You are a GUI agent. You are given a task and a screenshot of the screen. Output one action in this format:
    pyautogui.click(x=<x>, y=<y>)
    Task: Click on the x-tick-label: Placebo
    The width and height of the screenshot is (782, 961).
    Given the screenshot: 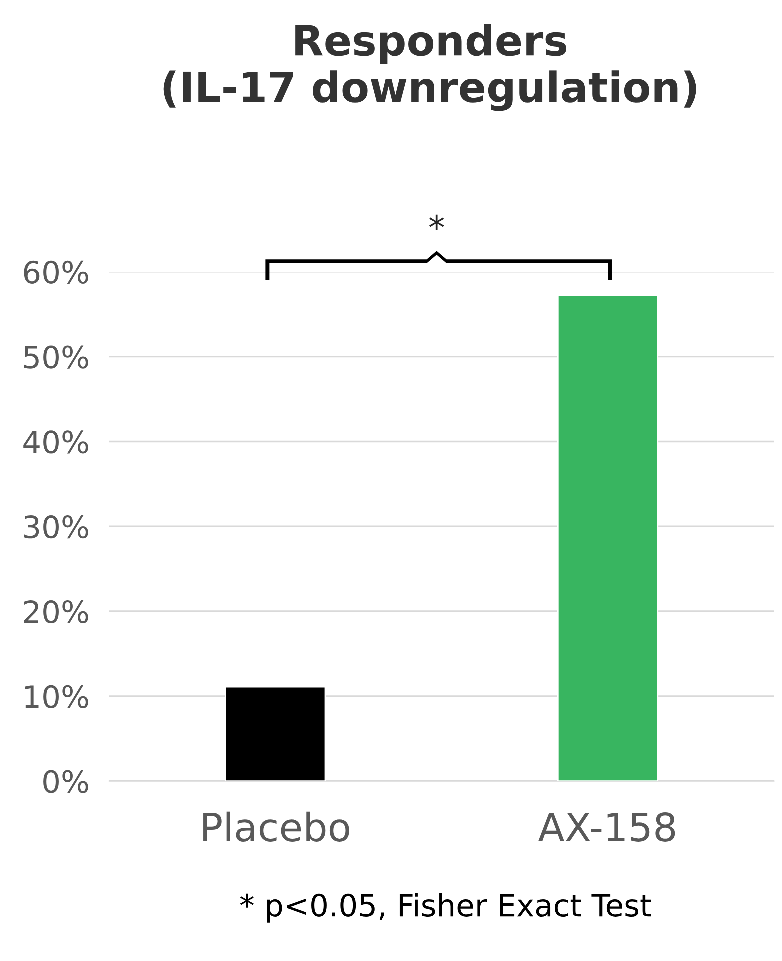 What is the action you would take?
    pyautogui.click(x=277, y=827)
    